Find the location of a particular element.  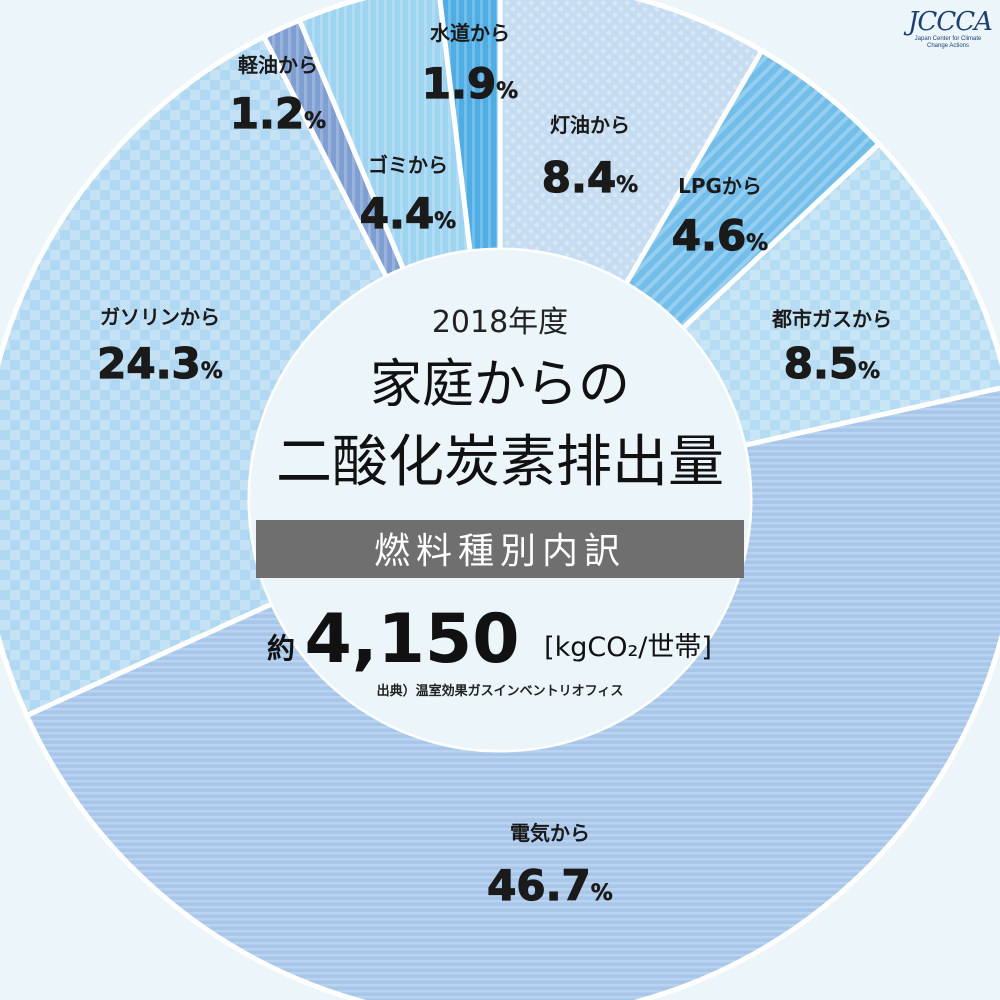

logo-subtitle: Japan Center for Climate Change Actions is located at coordinates (948, 42).